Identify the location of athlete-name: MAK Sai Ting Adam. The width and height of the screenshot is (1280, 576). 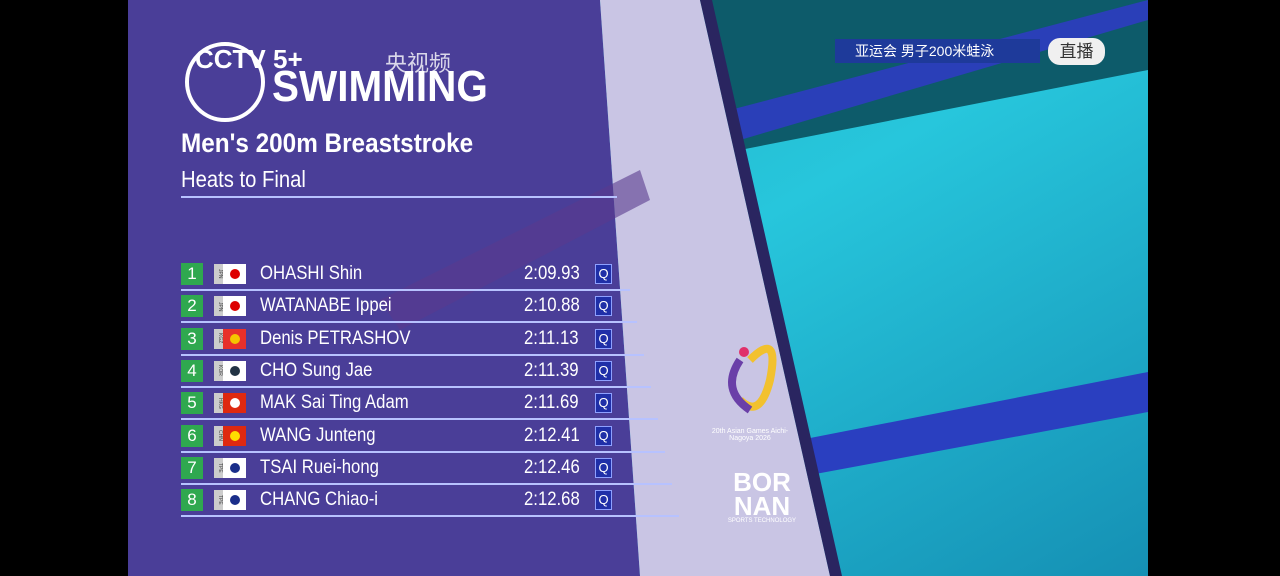
(334, 403).